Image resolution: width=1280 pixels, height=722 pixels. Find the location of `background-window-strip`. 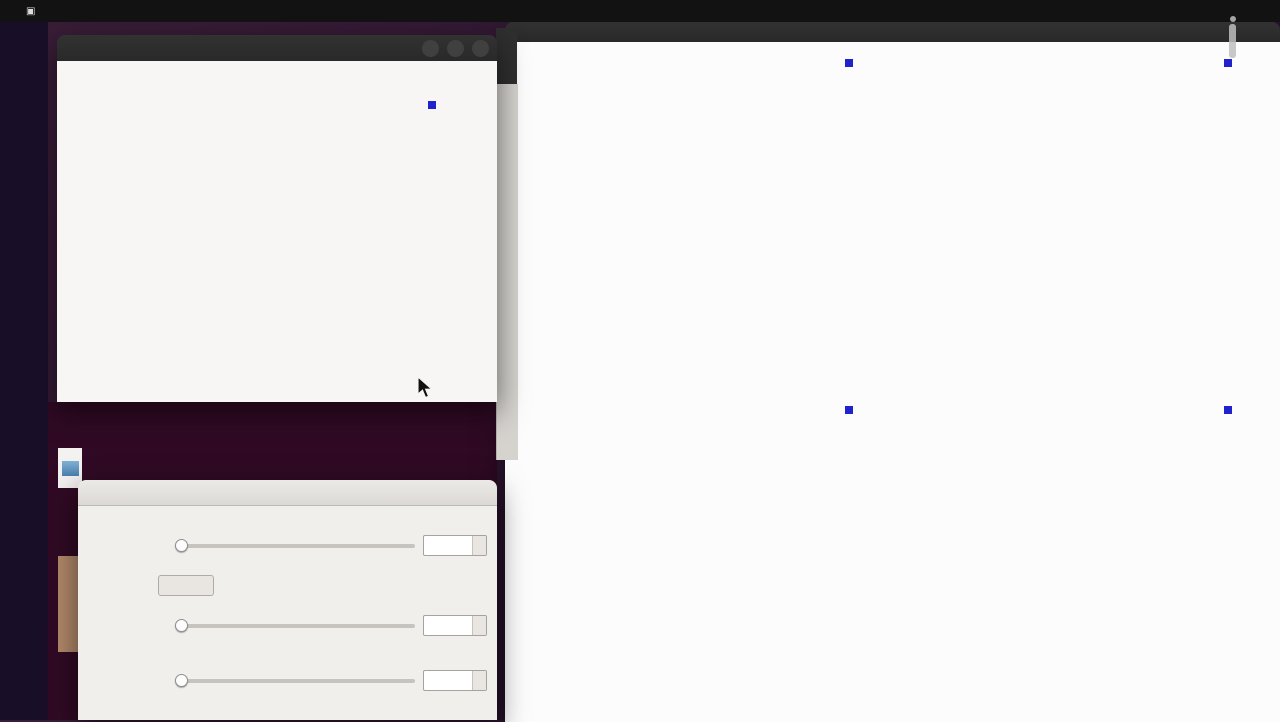

background-window-strip is located at coordinates (507, 244).